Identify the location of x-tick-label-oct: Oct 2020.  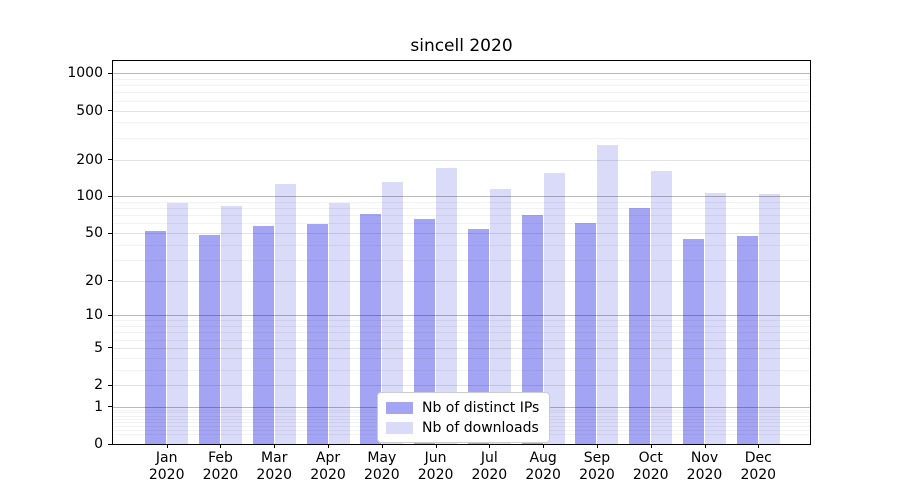
(650, 466).